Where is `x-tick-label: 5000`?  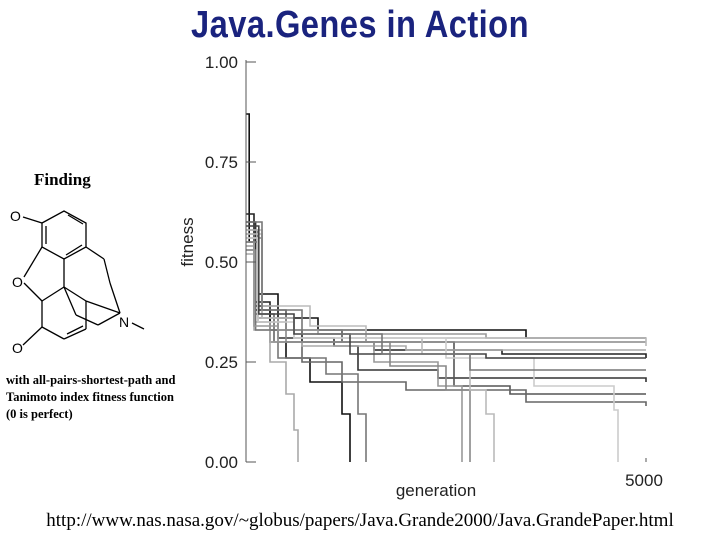 x-tick-label: 5000 is located at coordinates (644, 480).